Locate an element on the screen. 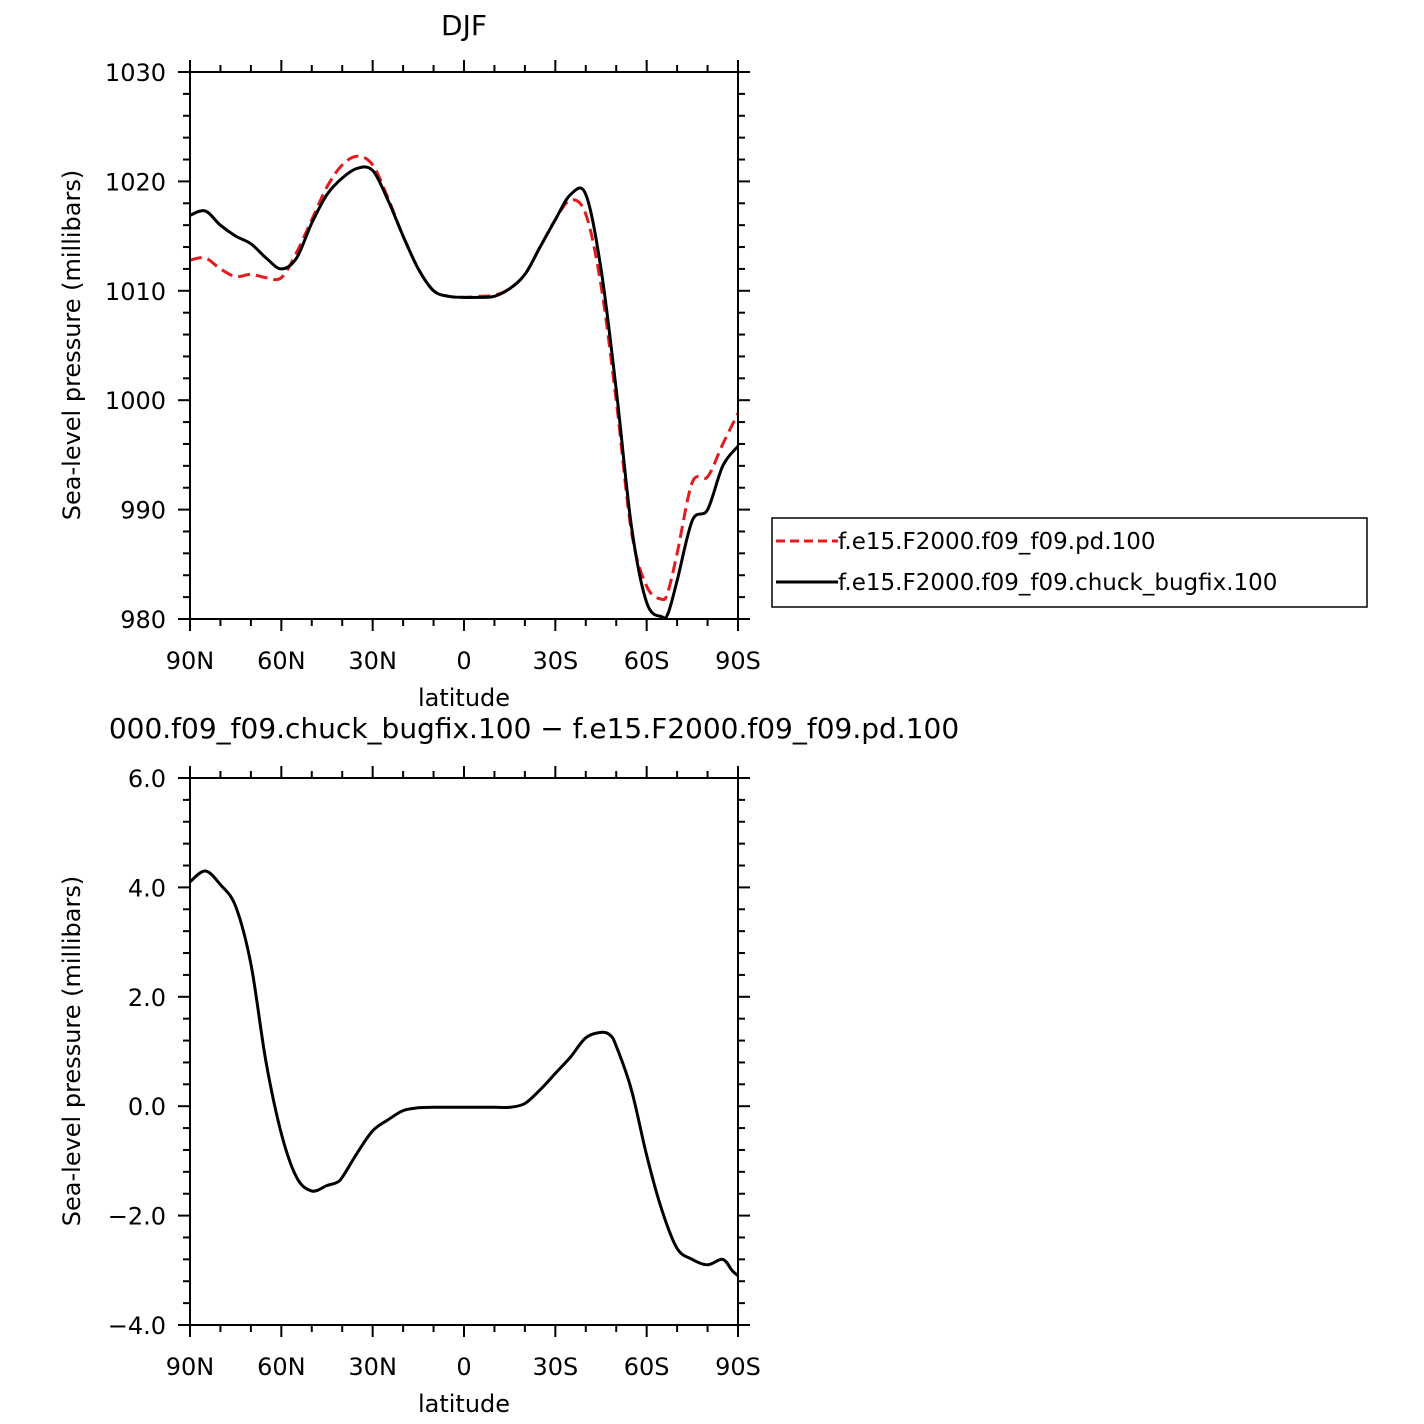 Image resolution: width=1424 pixels, height=1424 pixels. bottom-plot-series-line-solid is located at coordinates (464, 1073).